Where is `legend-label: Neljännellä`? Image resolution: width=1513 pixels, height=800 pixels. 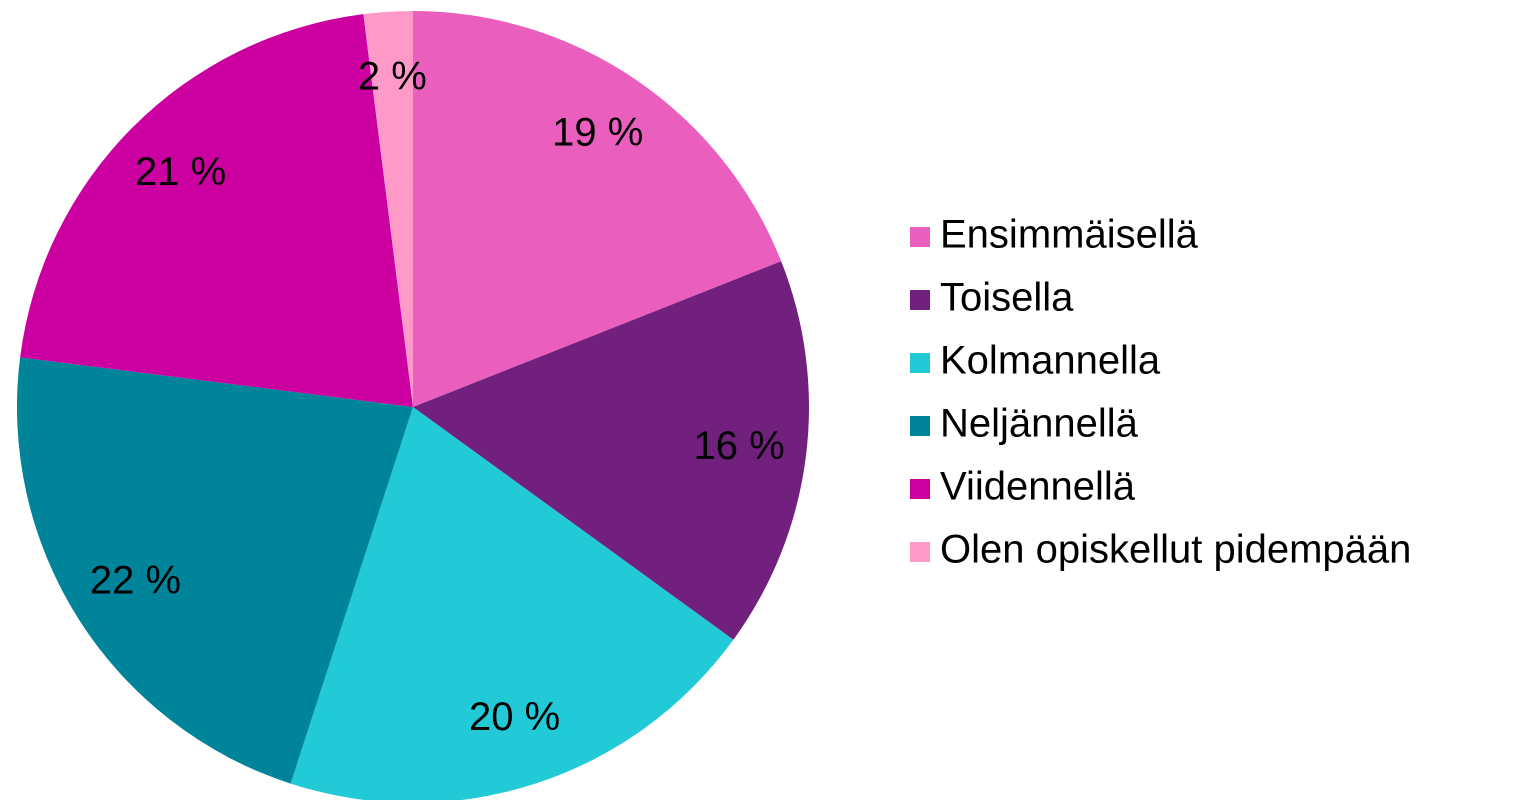 legend-label: Neljännellä is located at coordinates (1039, 424).